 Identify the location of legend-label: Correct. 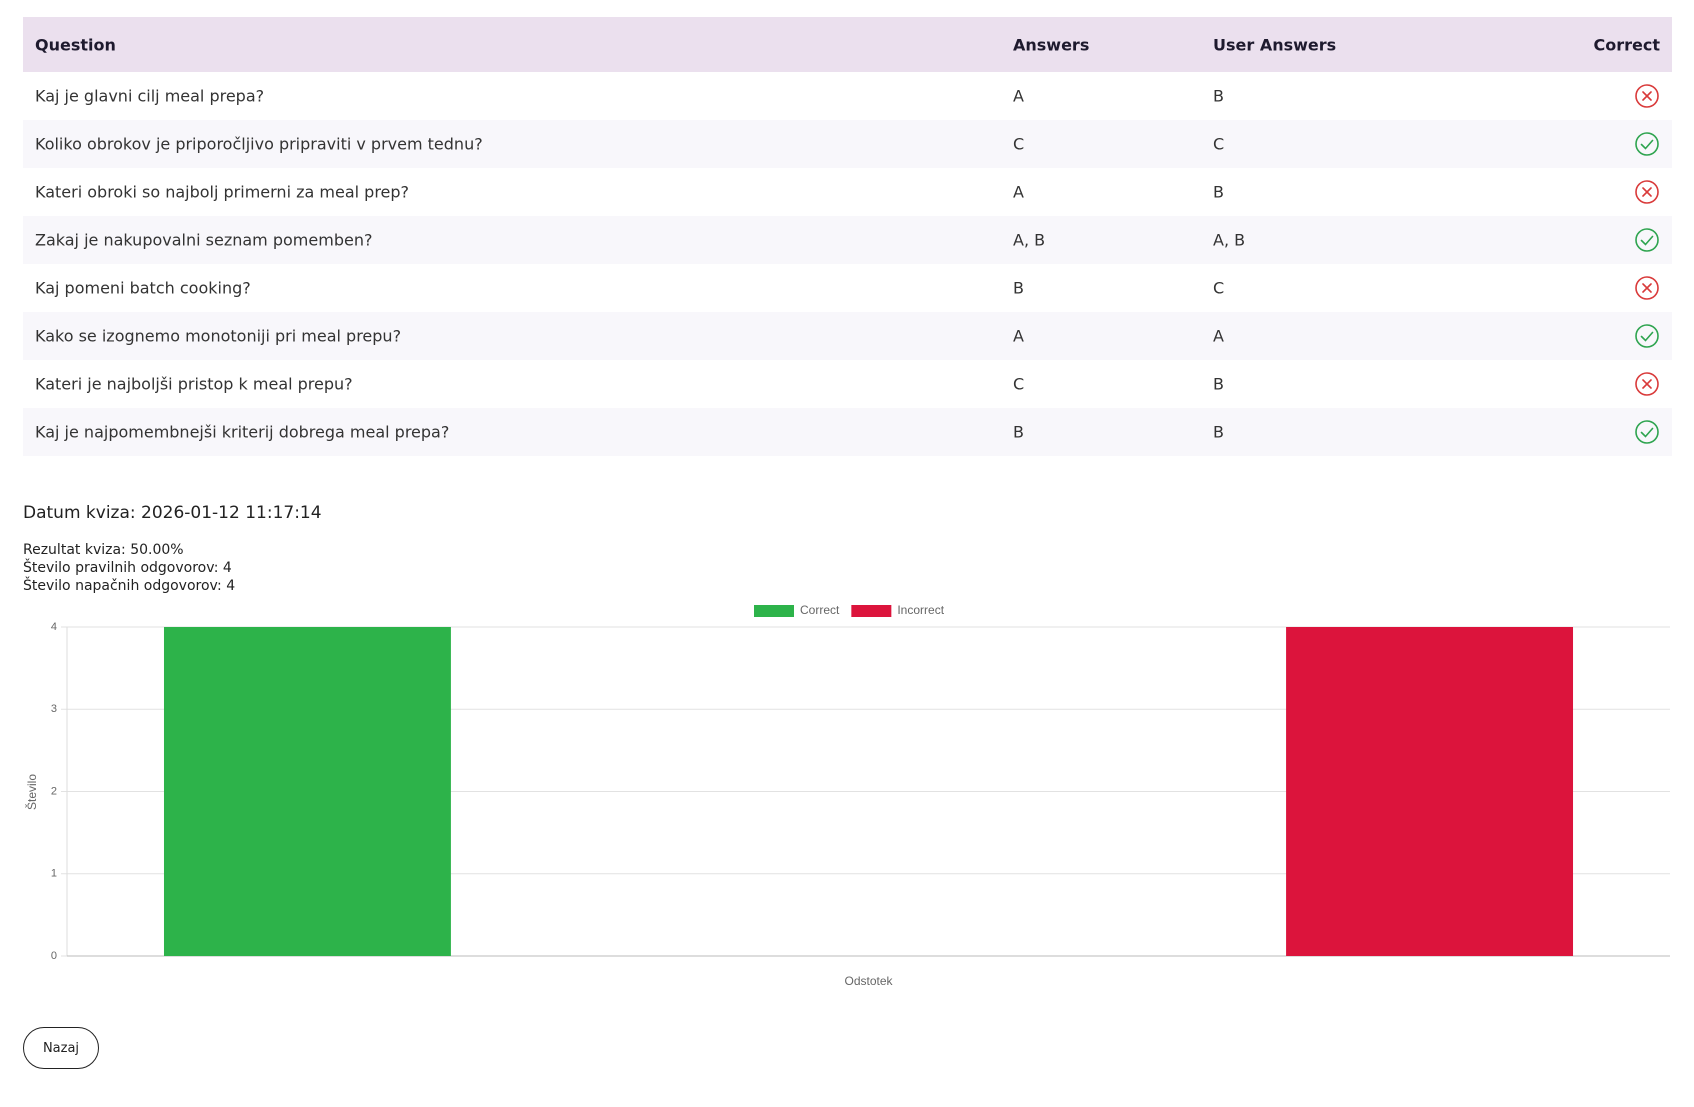
(820, 610).